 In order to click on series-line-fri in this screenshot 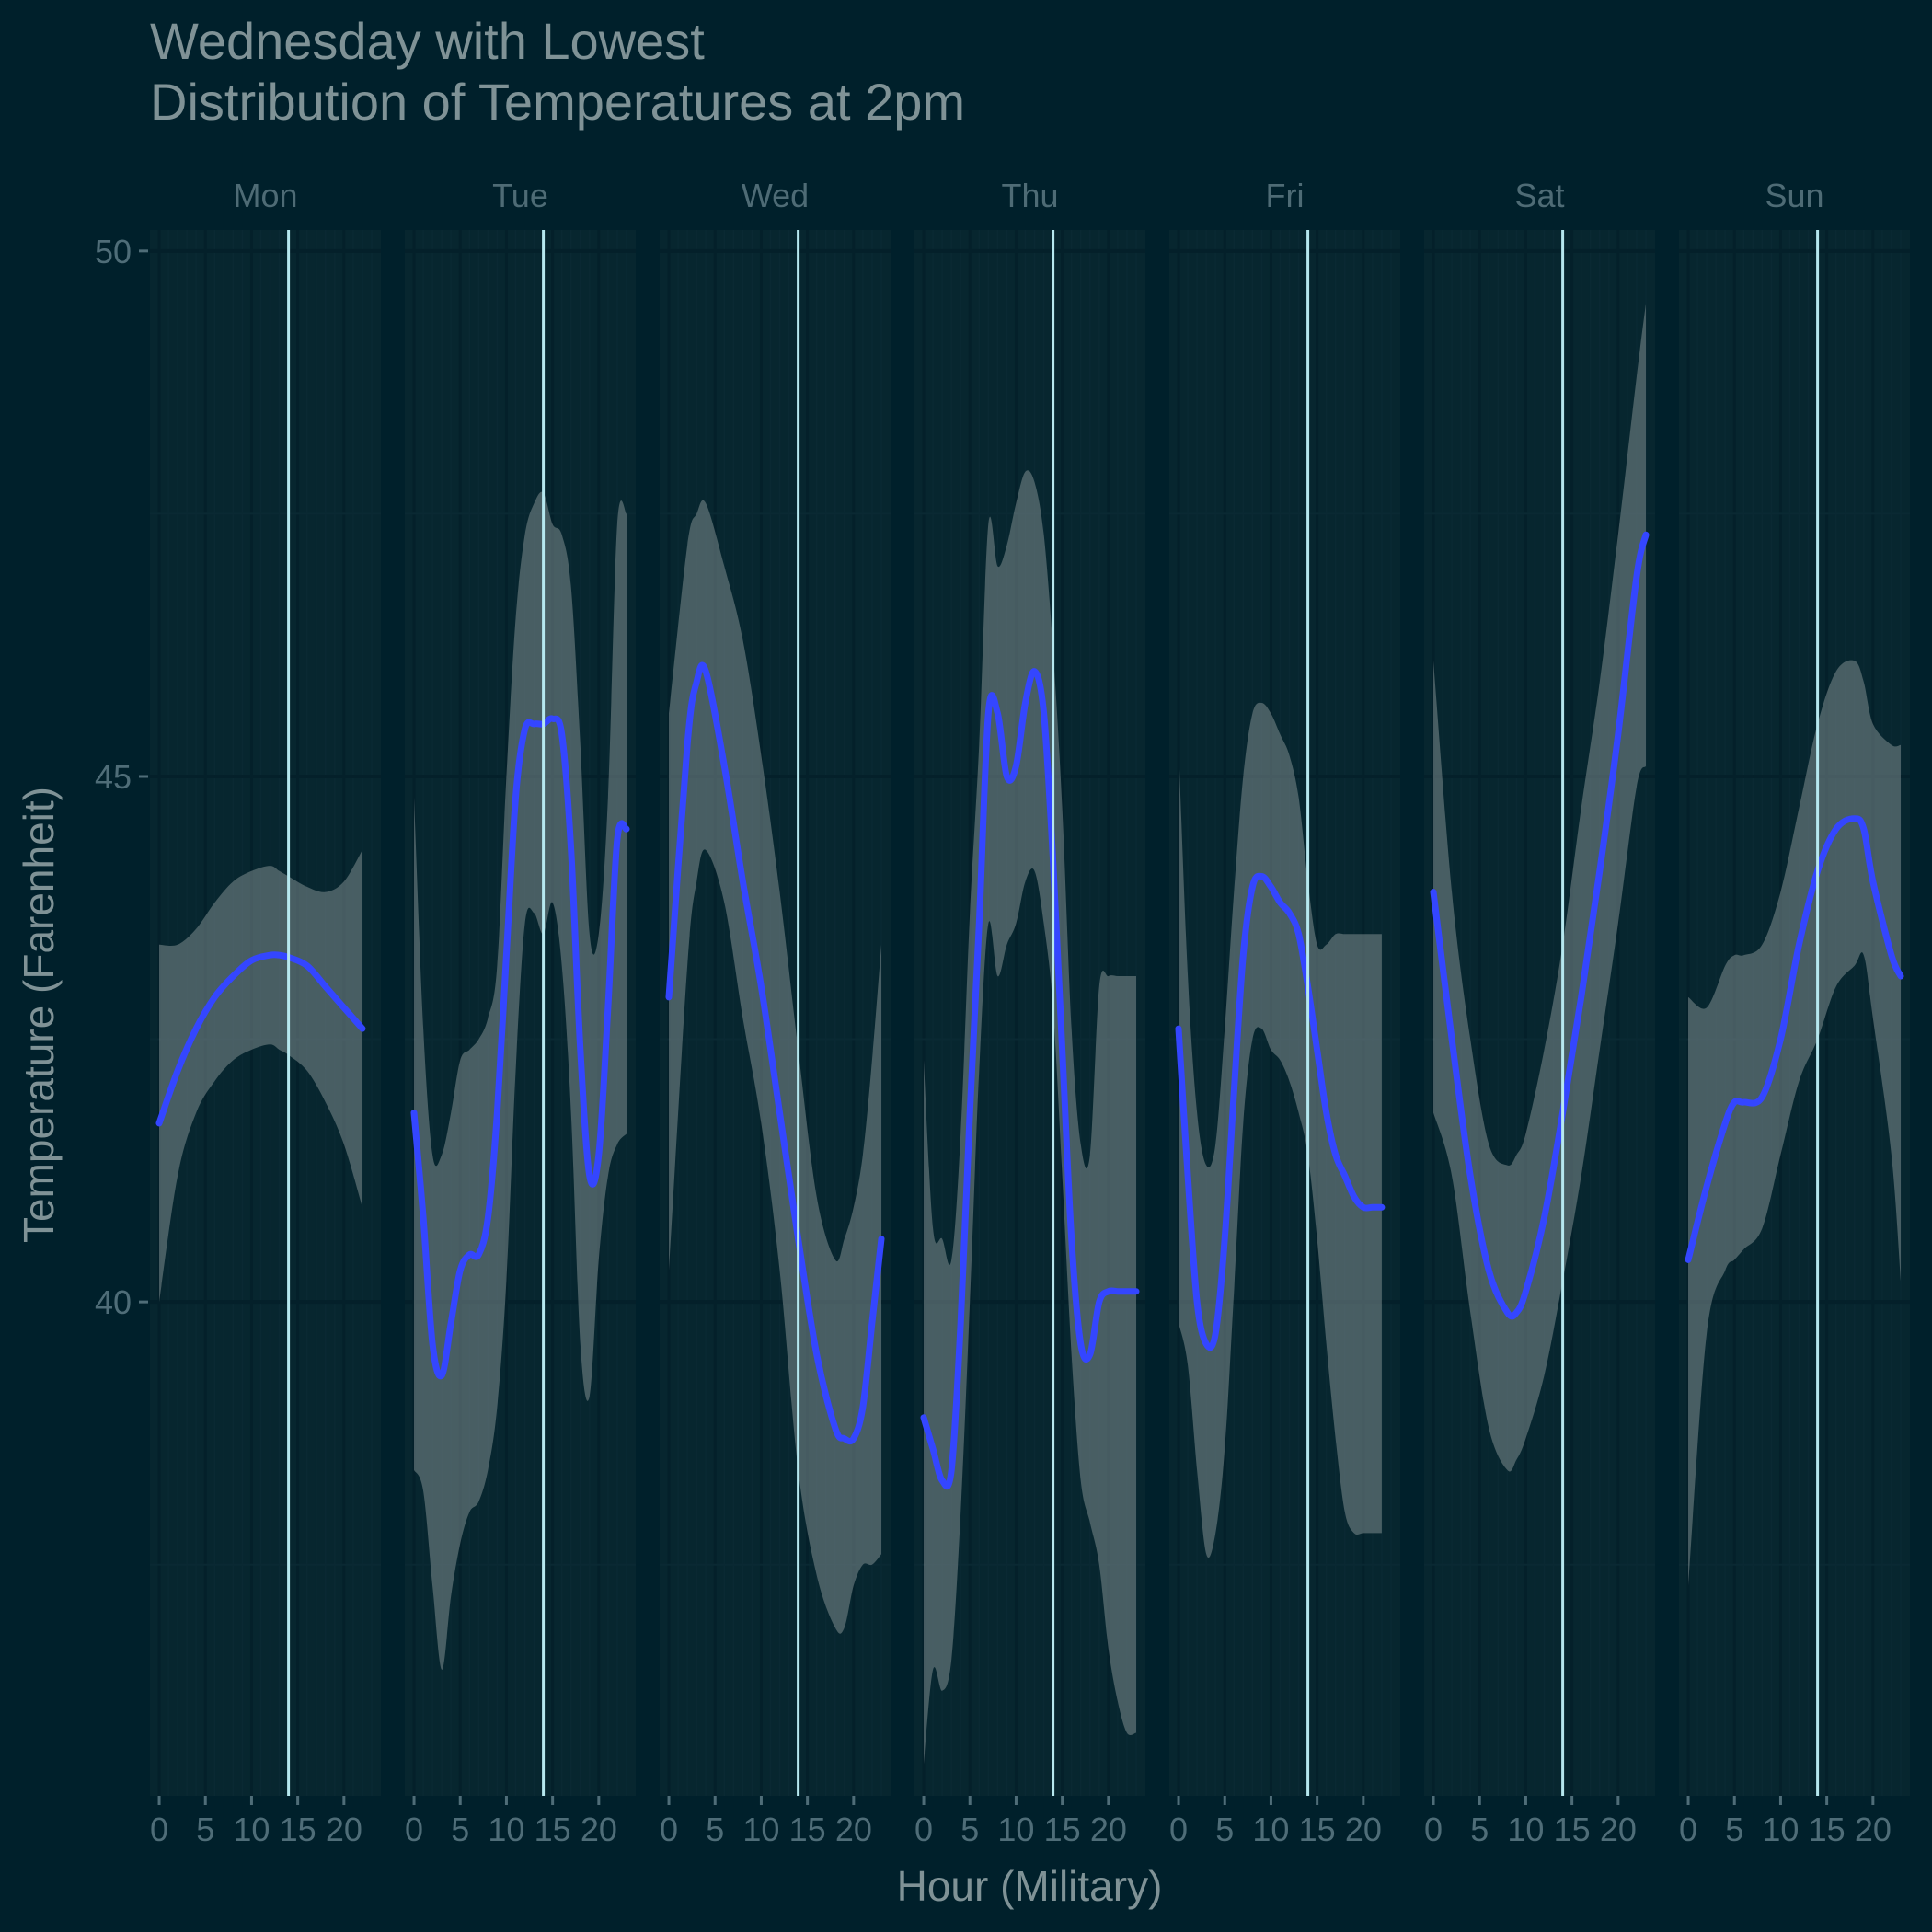, I will do `click(1280, 1111)`.